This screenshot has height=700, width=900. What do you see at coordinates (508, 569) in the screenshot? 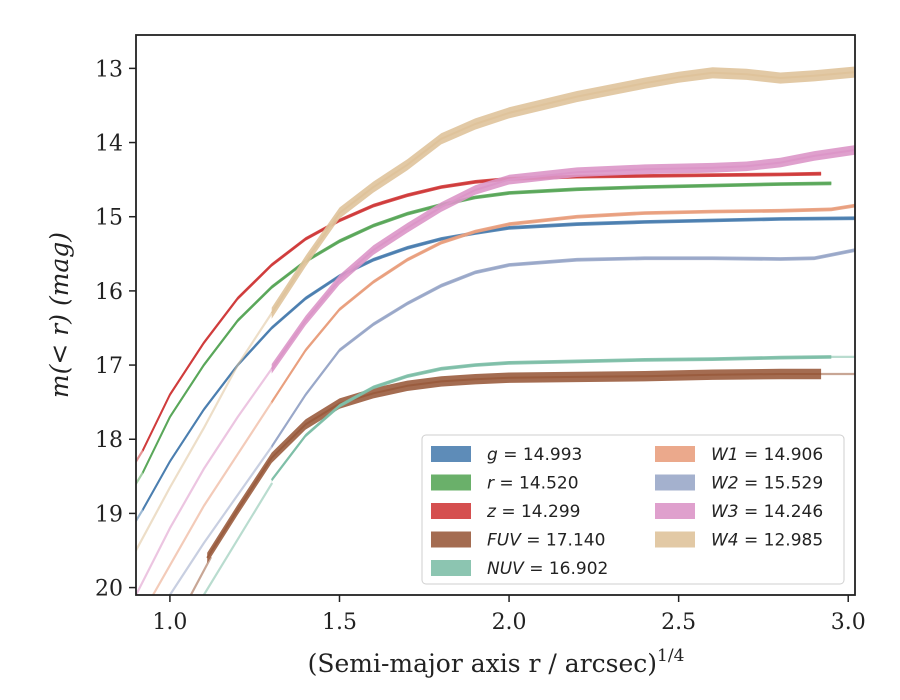
I see `legend-series-name: NUV` at bounding box center [508, 569].